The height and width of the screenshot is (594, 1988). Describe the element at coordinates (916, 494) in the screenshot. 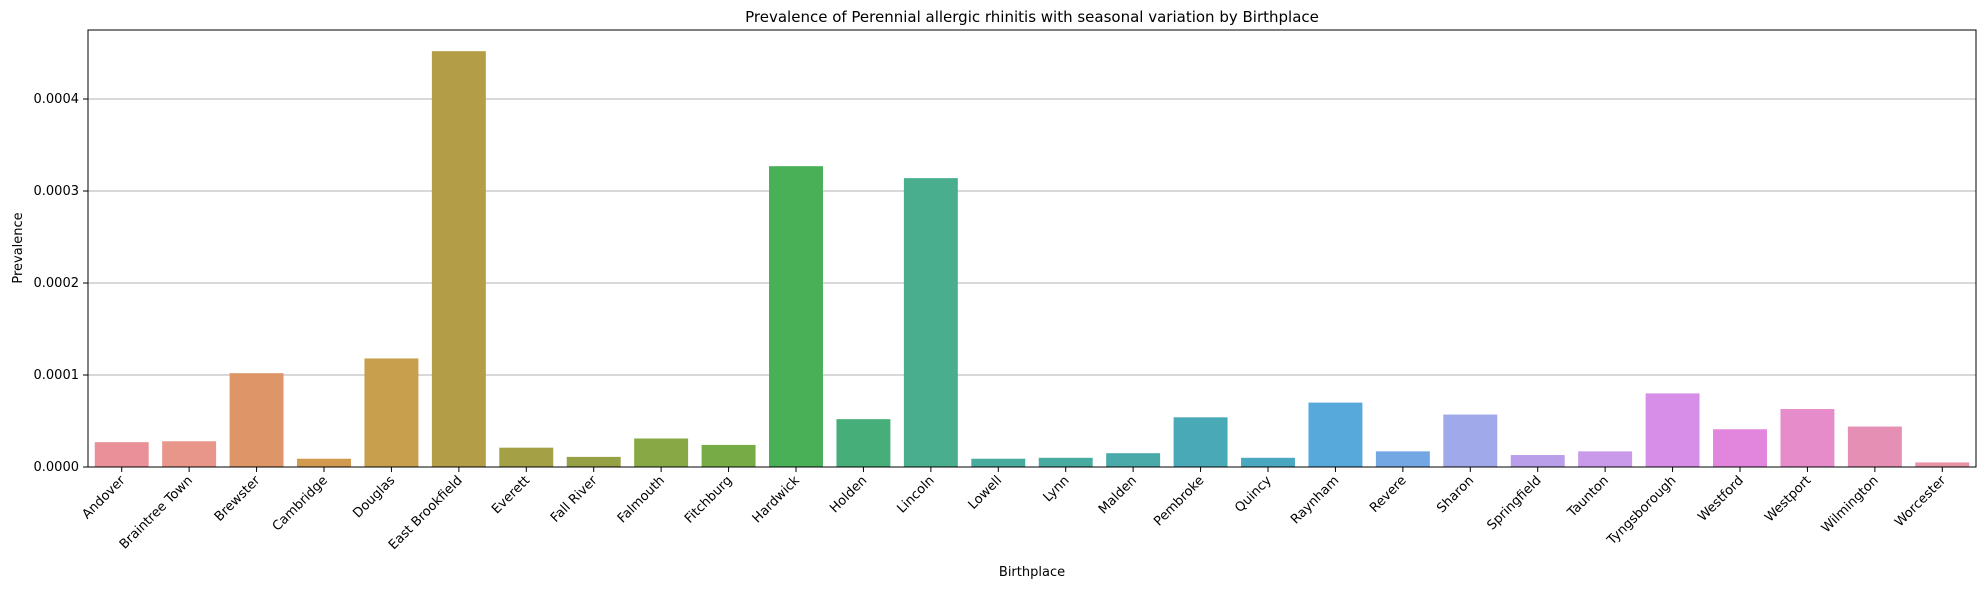

I see `x-tick-label: Lincoln` at that location.